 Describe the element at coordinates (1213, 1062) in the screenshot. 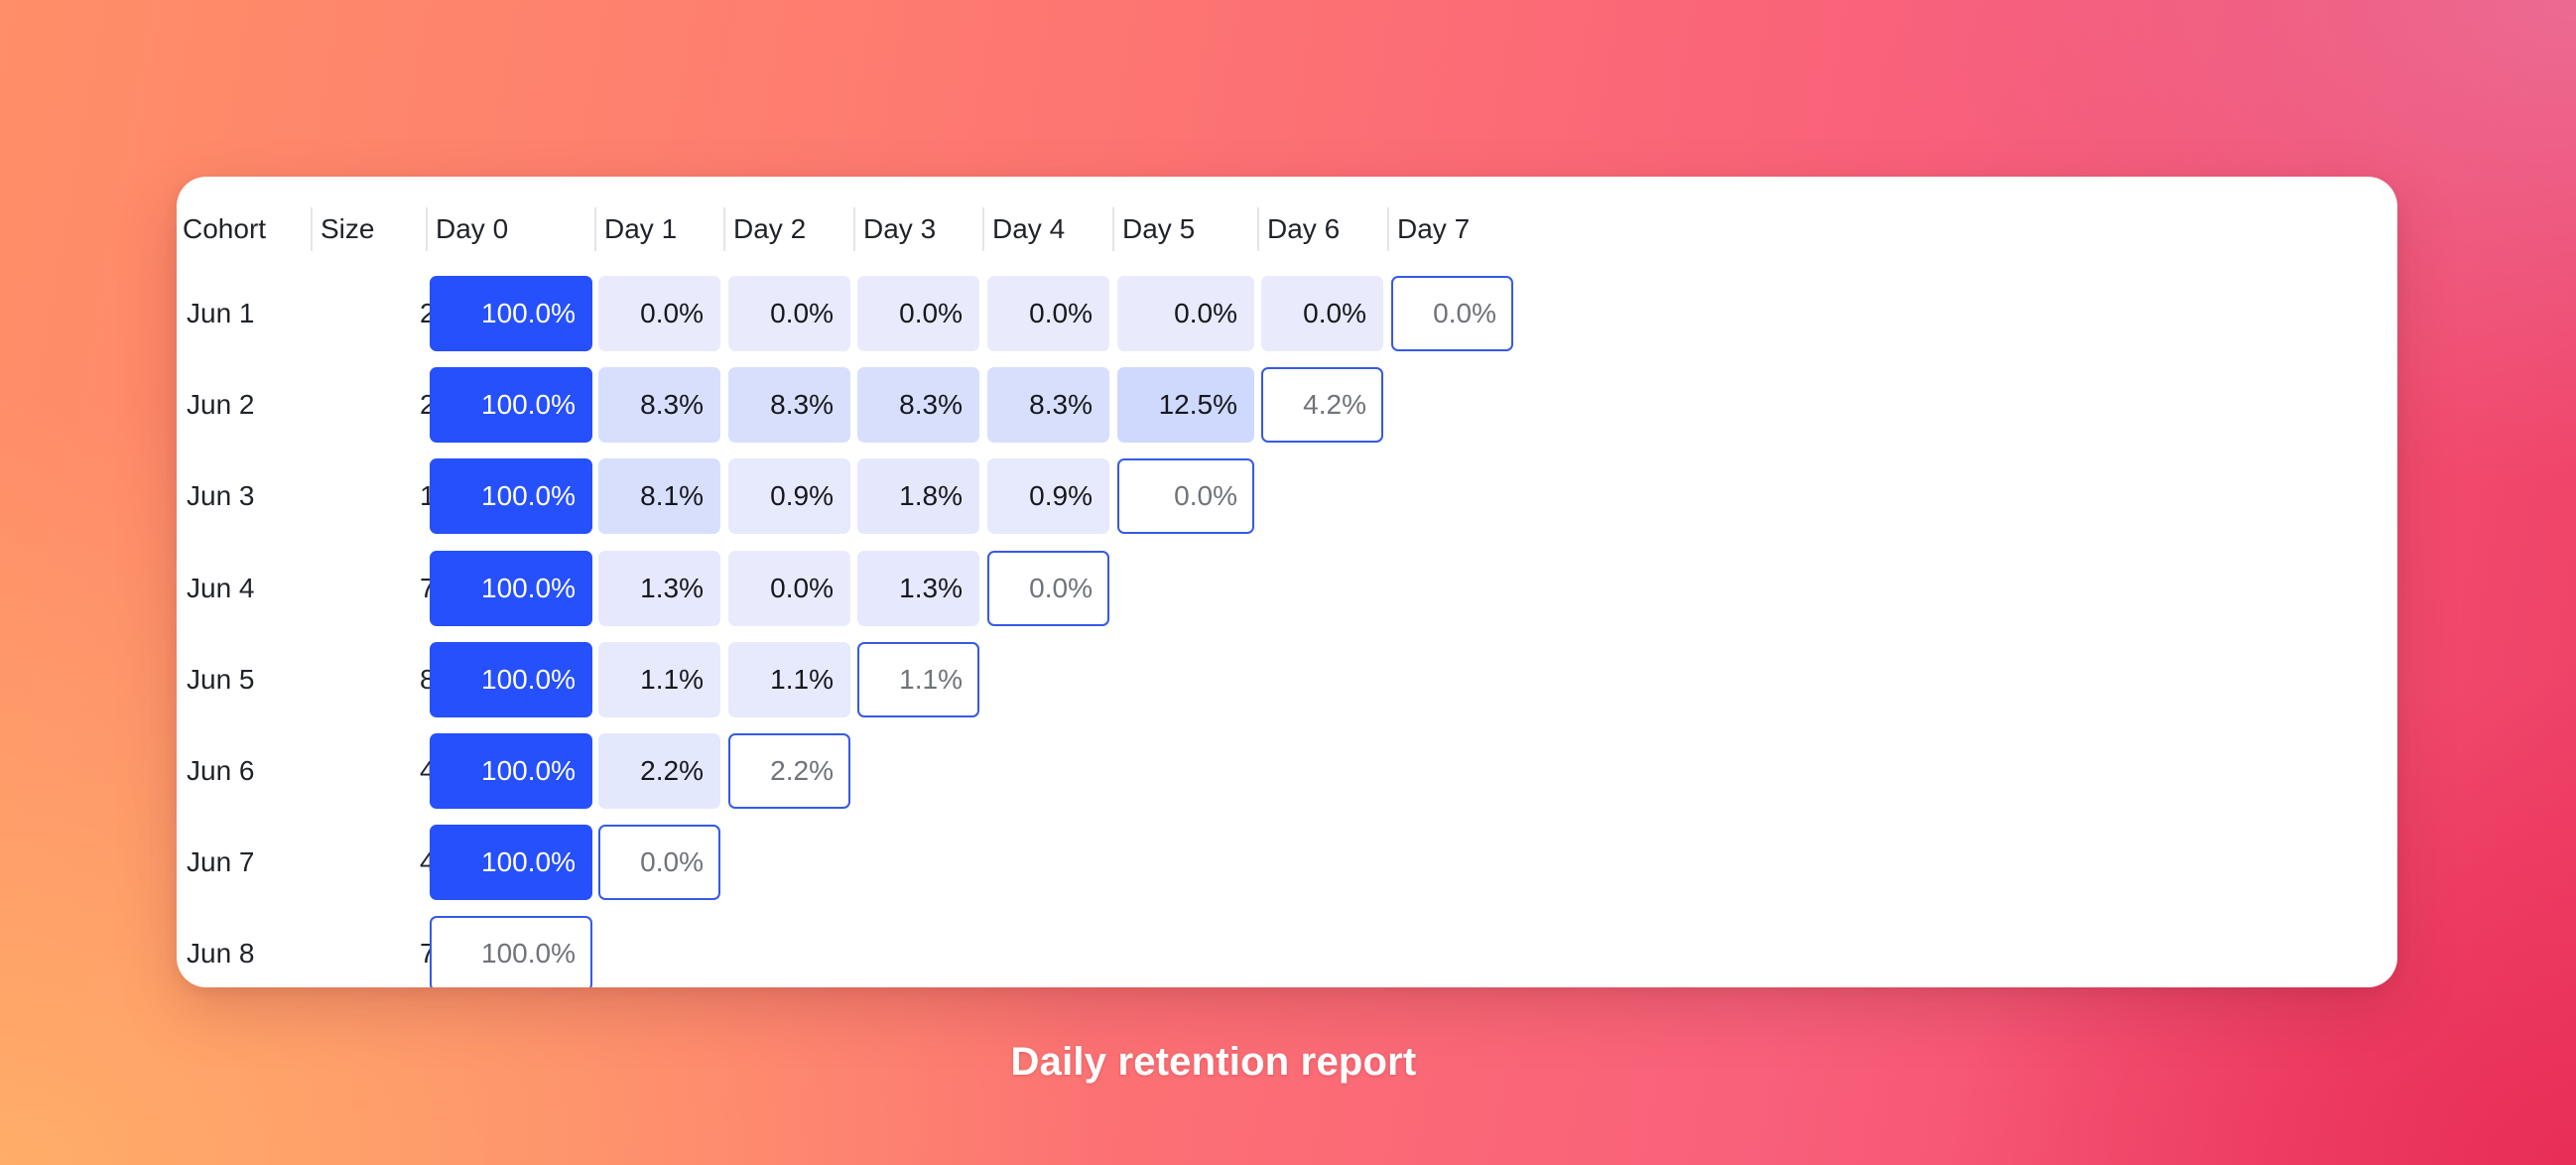

I see `report-caption: Daily retention report` at that location.